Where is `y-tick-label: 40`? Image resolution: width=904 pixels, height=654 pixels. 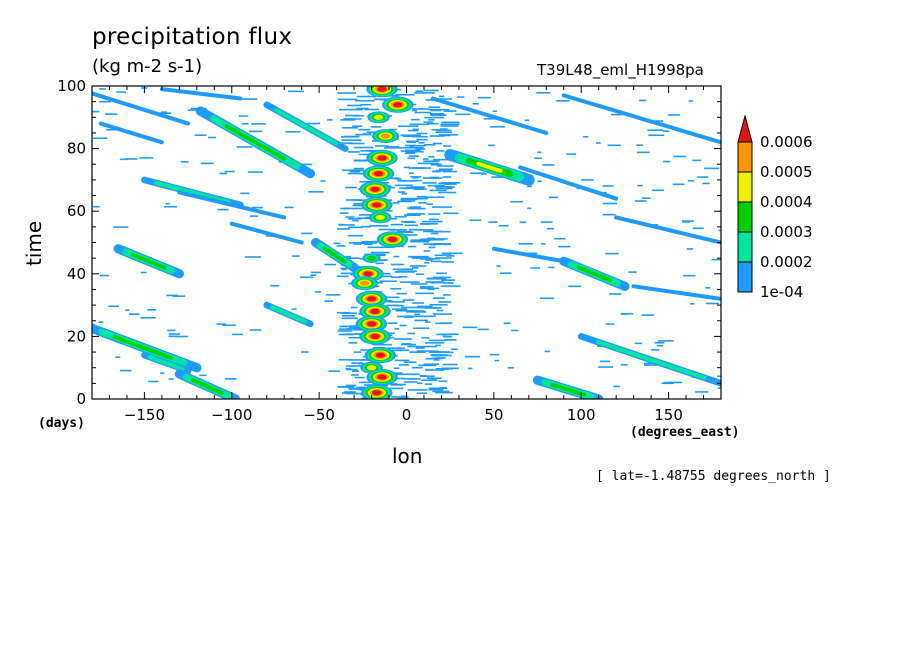 y-tick-label: 40 is located at coordinates (76, 274).